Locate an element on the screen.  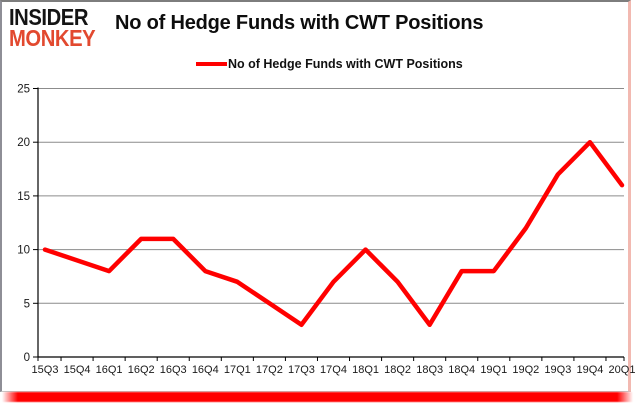
y-tick-label-20: 20 is located at coordinates (23, 143).